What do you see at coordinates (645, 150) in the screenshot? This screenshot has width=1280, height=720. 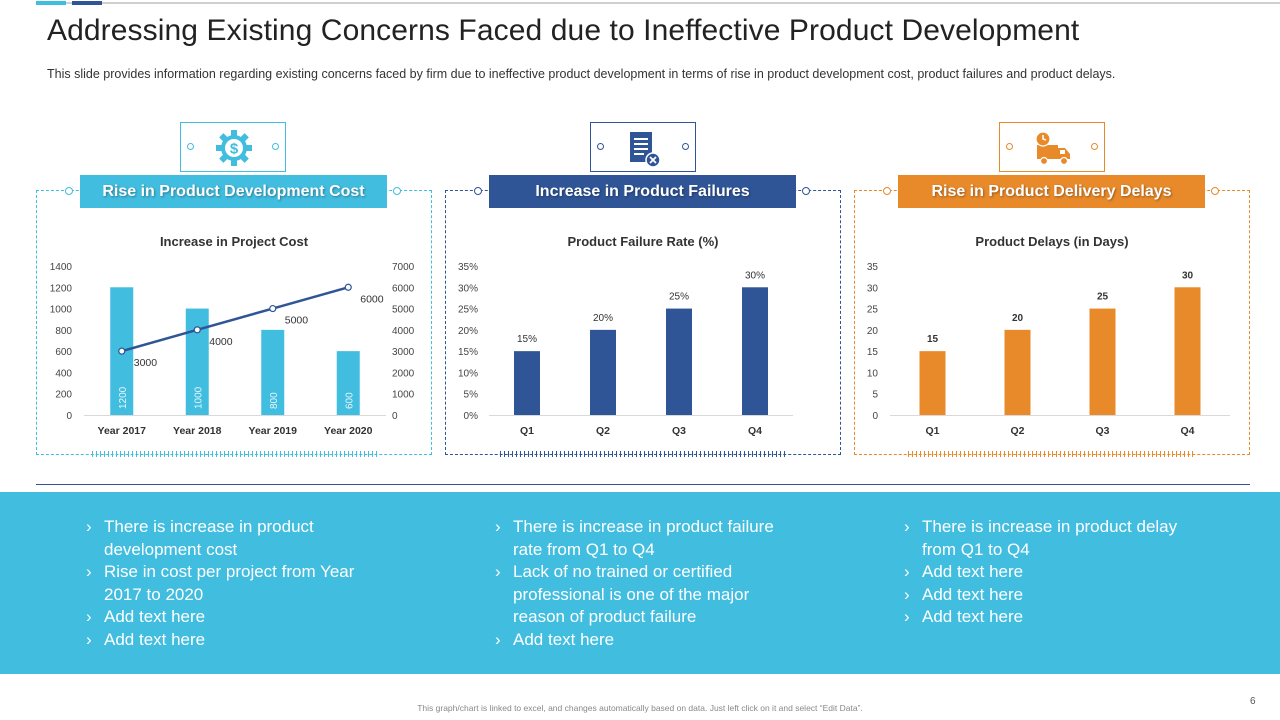 I see `document-error-icon` at bounding box center [645, 150].